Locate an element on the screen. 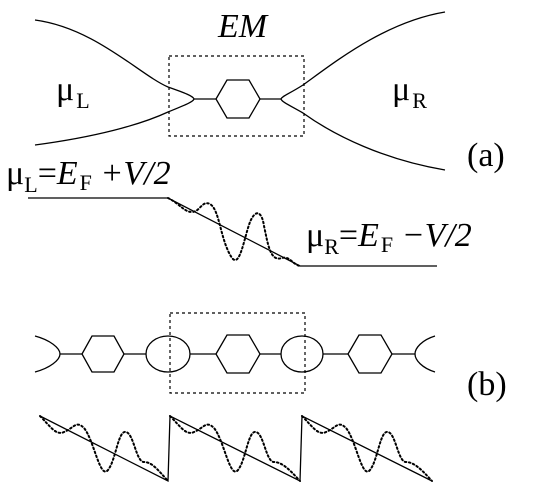 The width and height of the screenshot is (544, 492). potential-profile-line is located at coordinates (232, 232).